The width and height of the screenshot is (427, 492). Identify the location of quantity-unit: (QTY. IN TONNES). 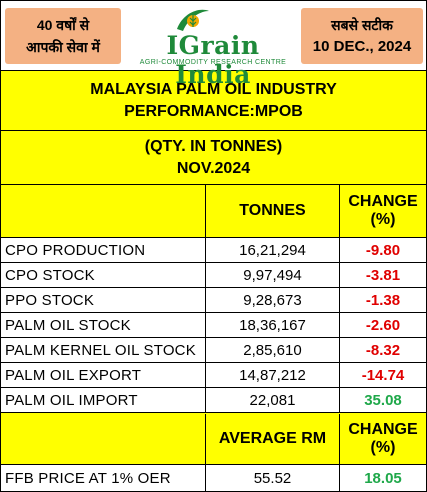
(213, 146).